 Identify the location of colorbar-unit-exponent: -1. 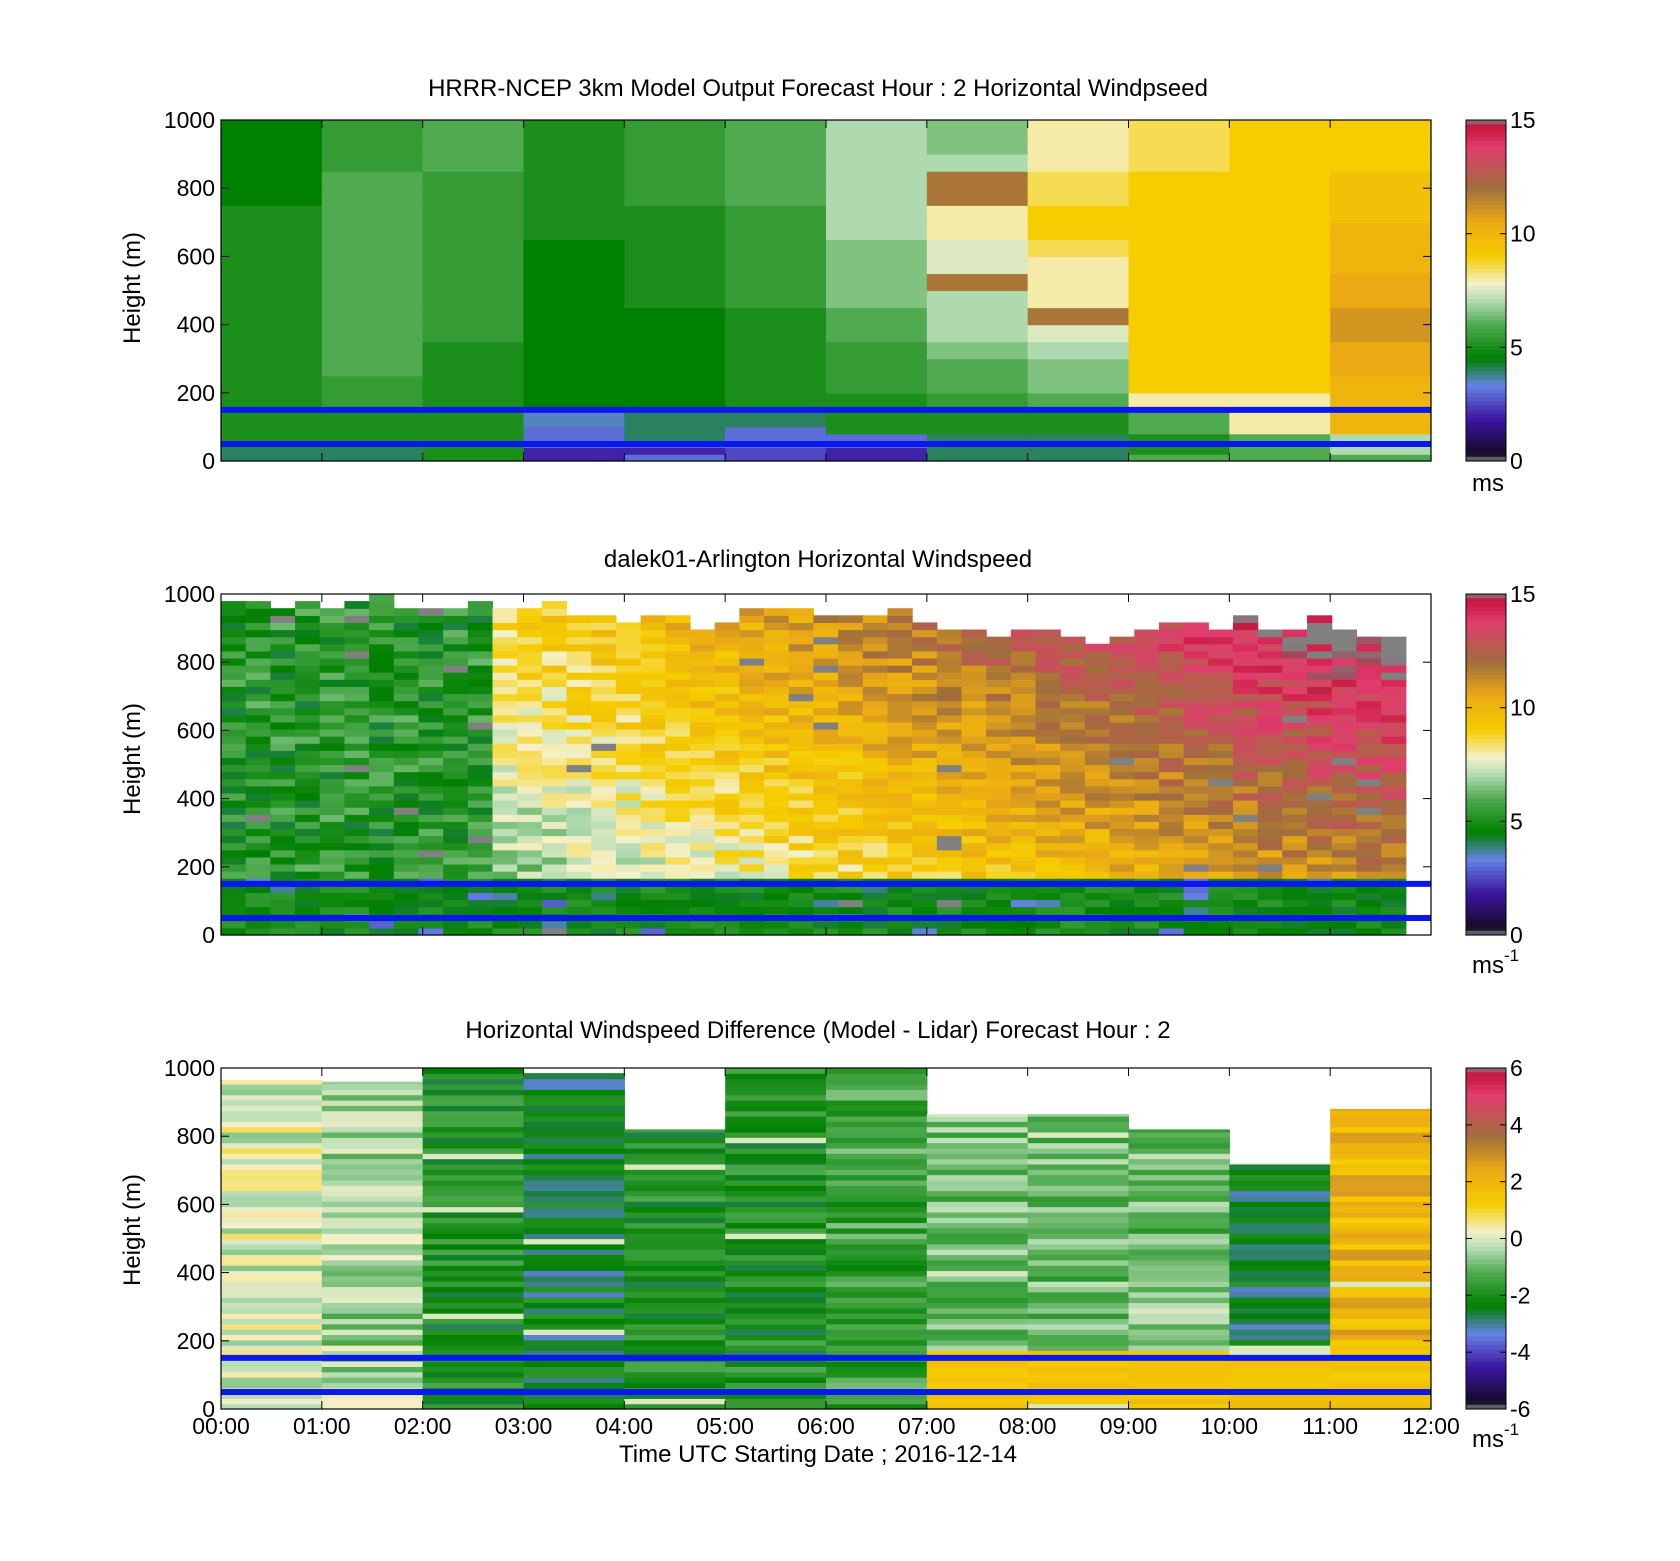
(1511, 955).